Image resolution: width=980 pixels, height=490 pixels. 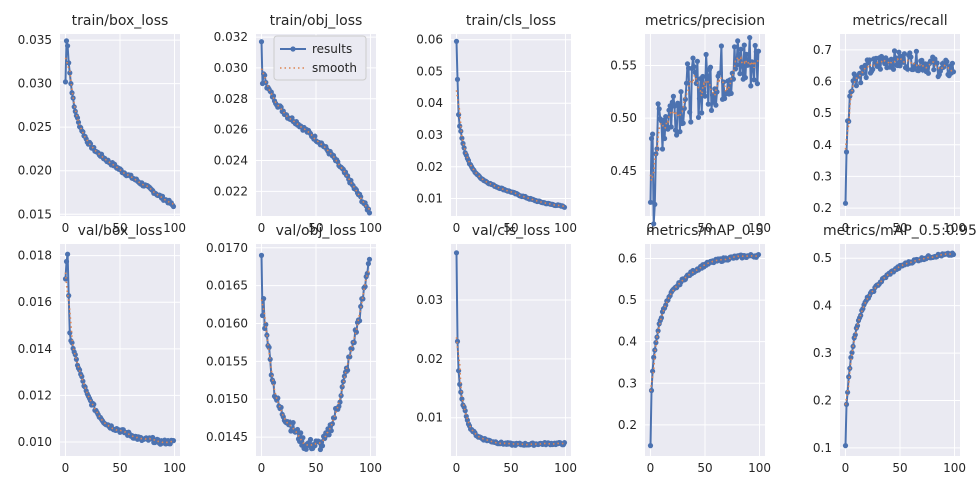 I want to click on legend-results-label: results, so click(x=332, y=49).